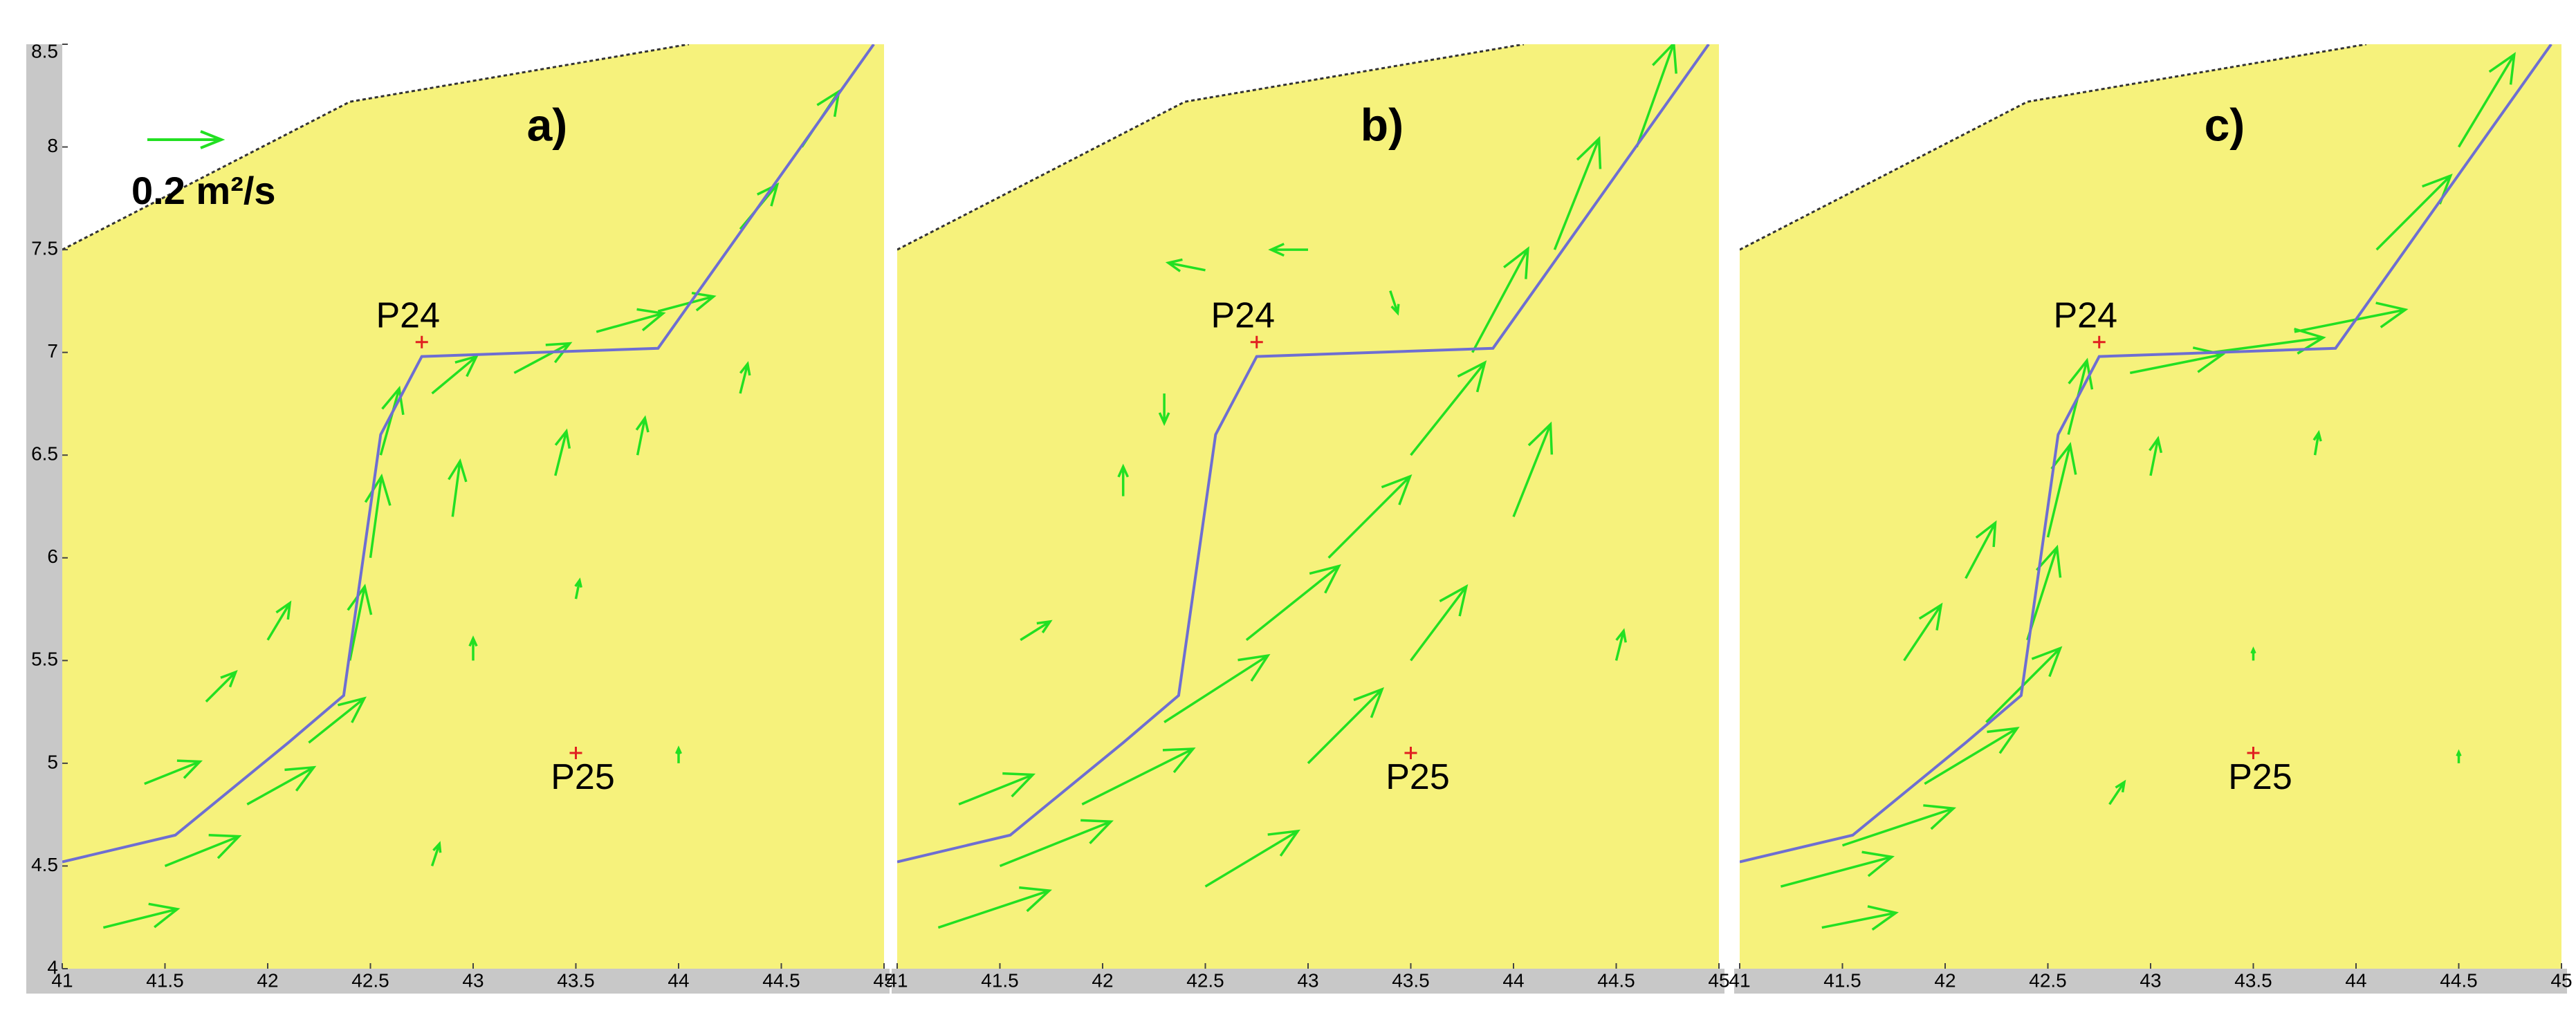  What do you see at coordinates (52, 351) in the screenshot?
I see `y-tick-label: 7` at bounding box center [52, 351].